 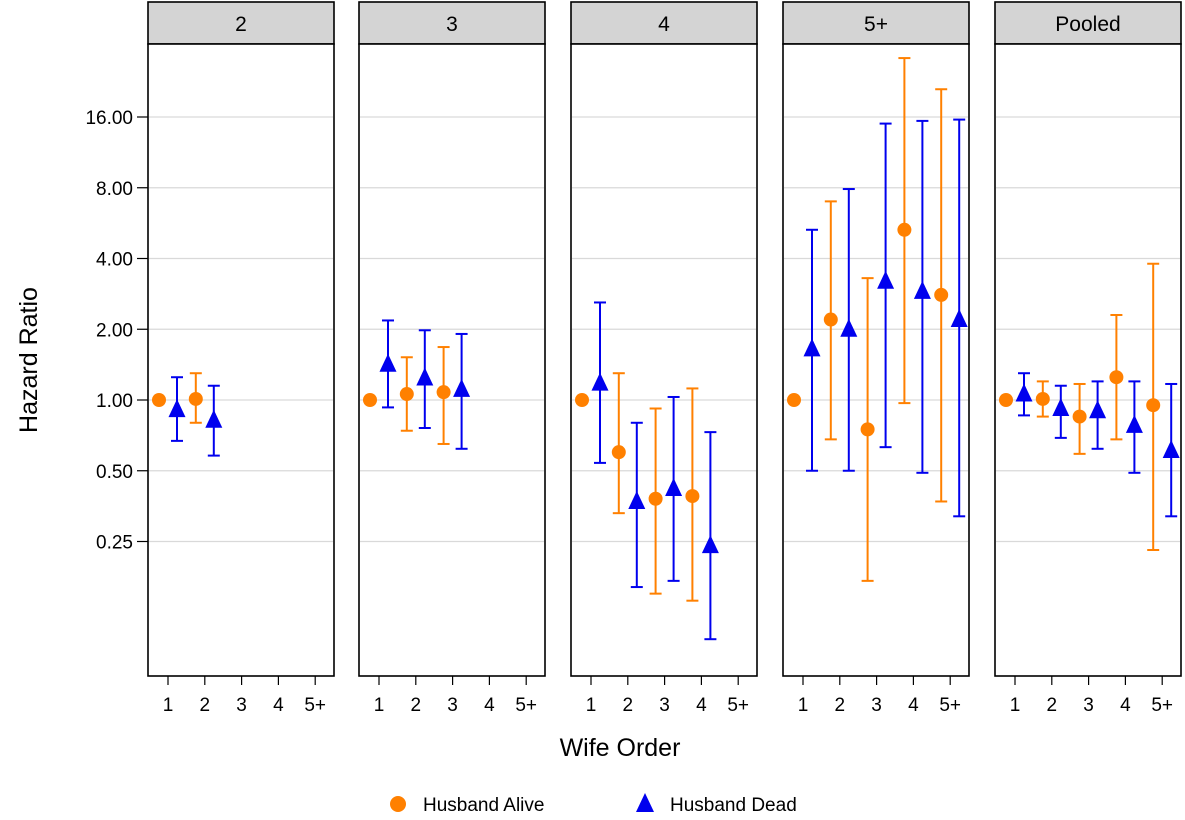 What do you see at coordinates (114, 330) in the screenshot?
I see `y-tick-label: 2.00` at bounding box center [114, 330].